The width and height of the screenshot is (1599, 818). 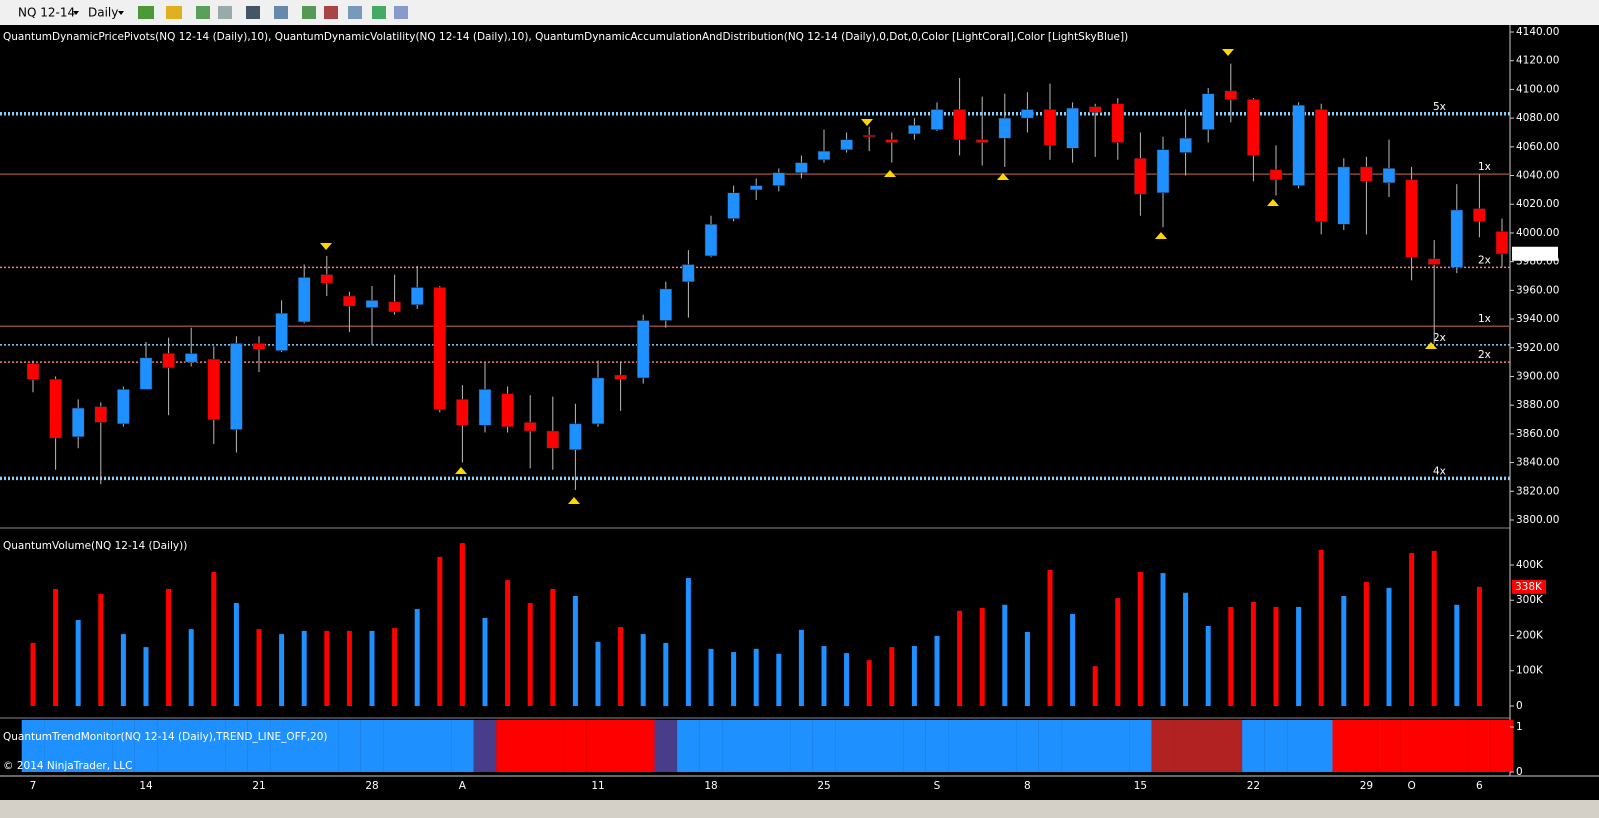 What do you see at coordinates (33, 786) in the screenshot?
I see `x-tick-label: 7` at bounding box center [33, 786].